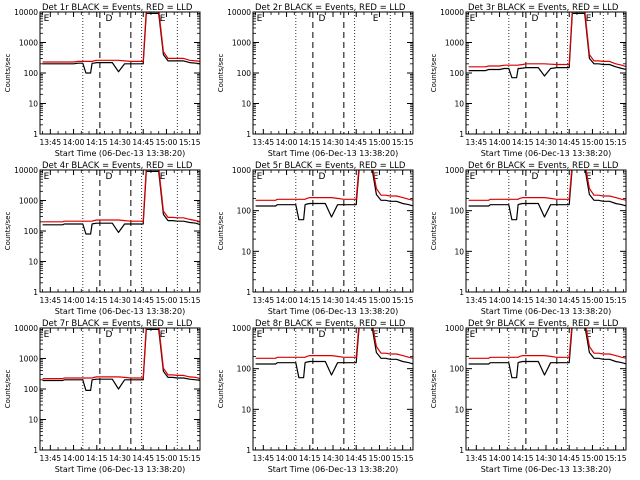 The height and width of the screenshot is (480, 640). What do you see at coordinates (117, 8) in the screenshot?
I see `panel-title: Det 1r BLACK = Events, RED = LLD` at bounding box center [117, 8].